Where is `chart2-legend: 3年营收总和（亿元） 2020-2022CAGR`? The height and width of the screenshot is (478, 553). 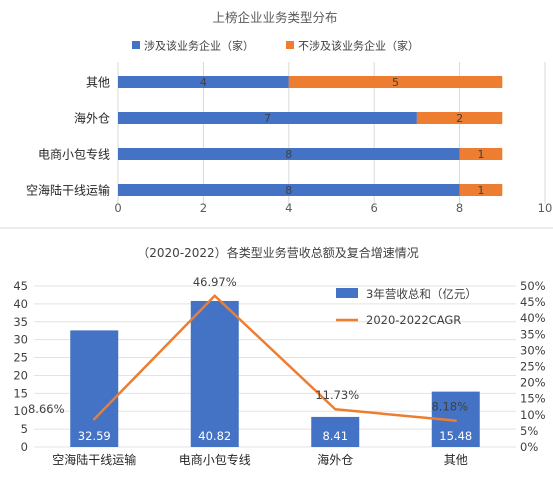
chart2-legend: 3年营收总和（亿元） 2020-2022CAGR is located at coordinates (406, 307).